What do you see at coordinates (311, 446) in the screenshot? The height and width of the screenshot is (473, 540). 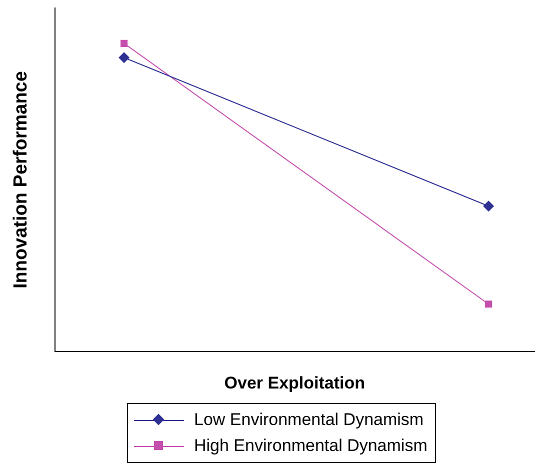 I see `legend-label: High Environmental Dynamism` at bounding box center [311, 446].